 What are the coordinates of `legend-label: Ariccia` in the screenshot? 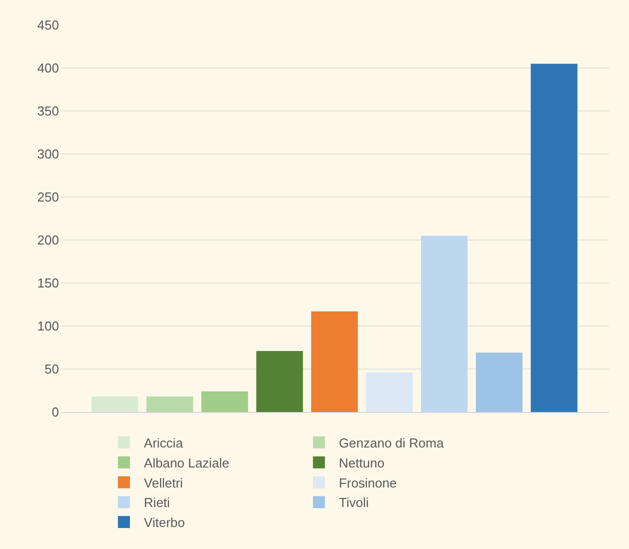 It's located at (164, 443).